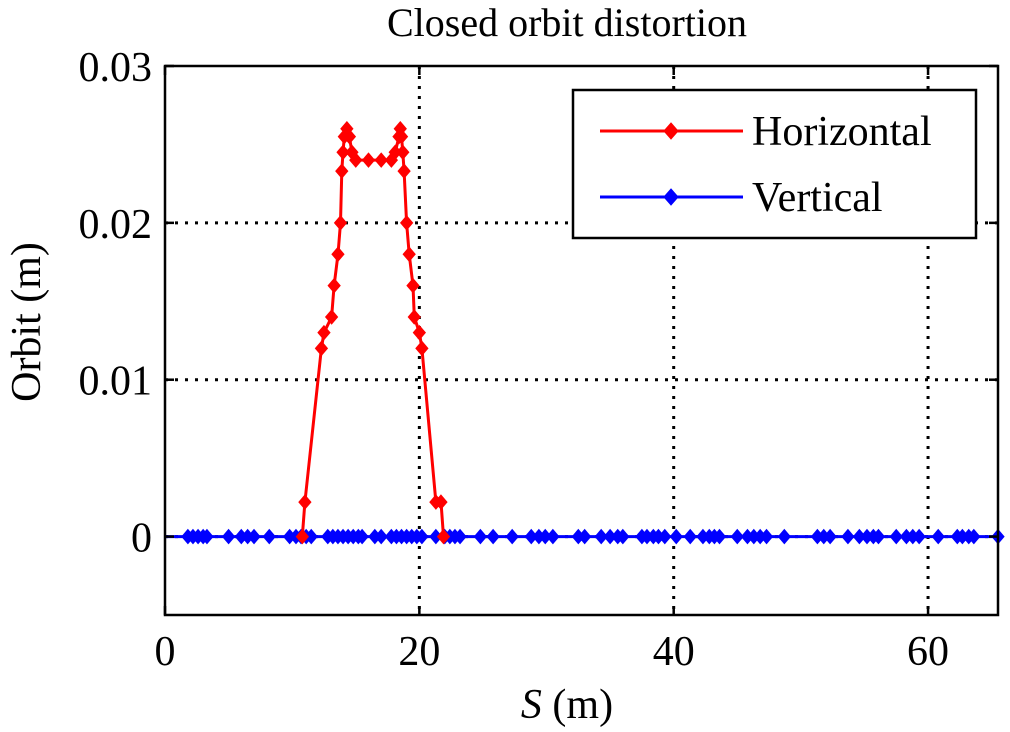 Image resolution: width=1010 pixels, height=732 pixels. What do you see at coordinates (419, 652) in the screenshot?
I see `x-tick-label: 20` at bounding box center [419, 652].